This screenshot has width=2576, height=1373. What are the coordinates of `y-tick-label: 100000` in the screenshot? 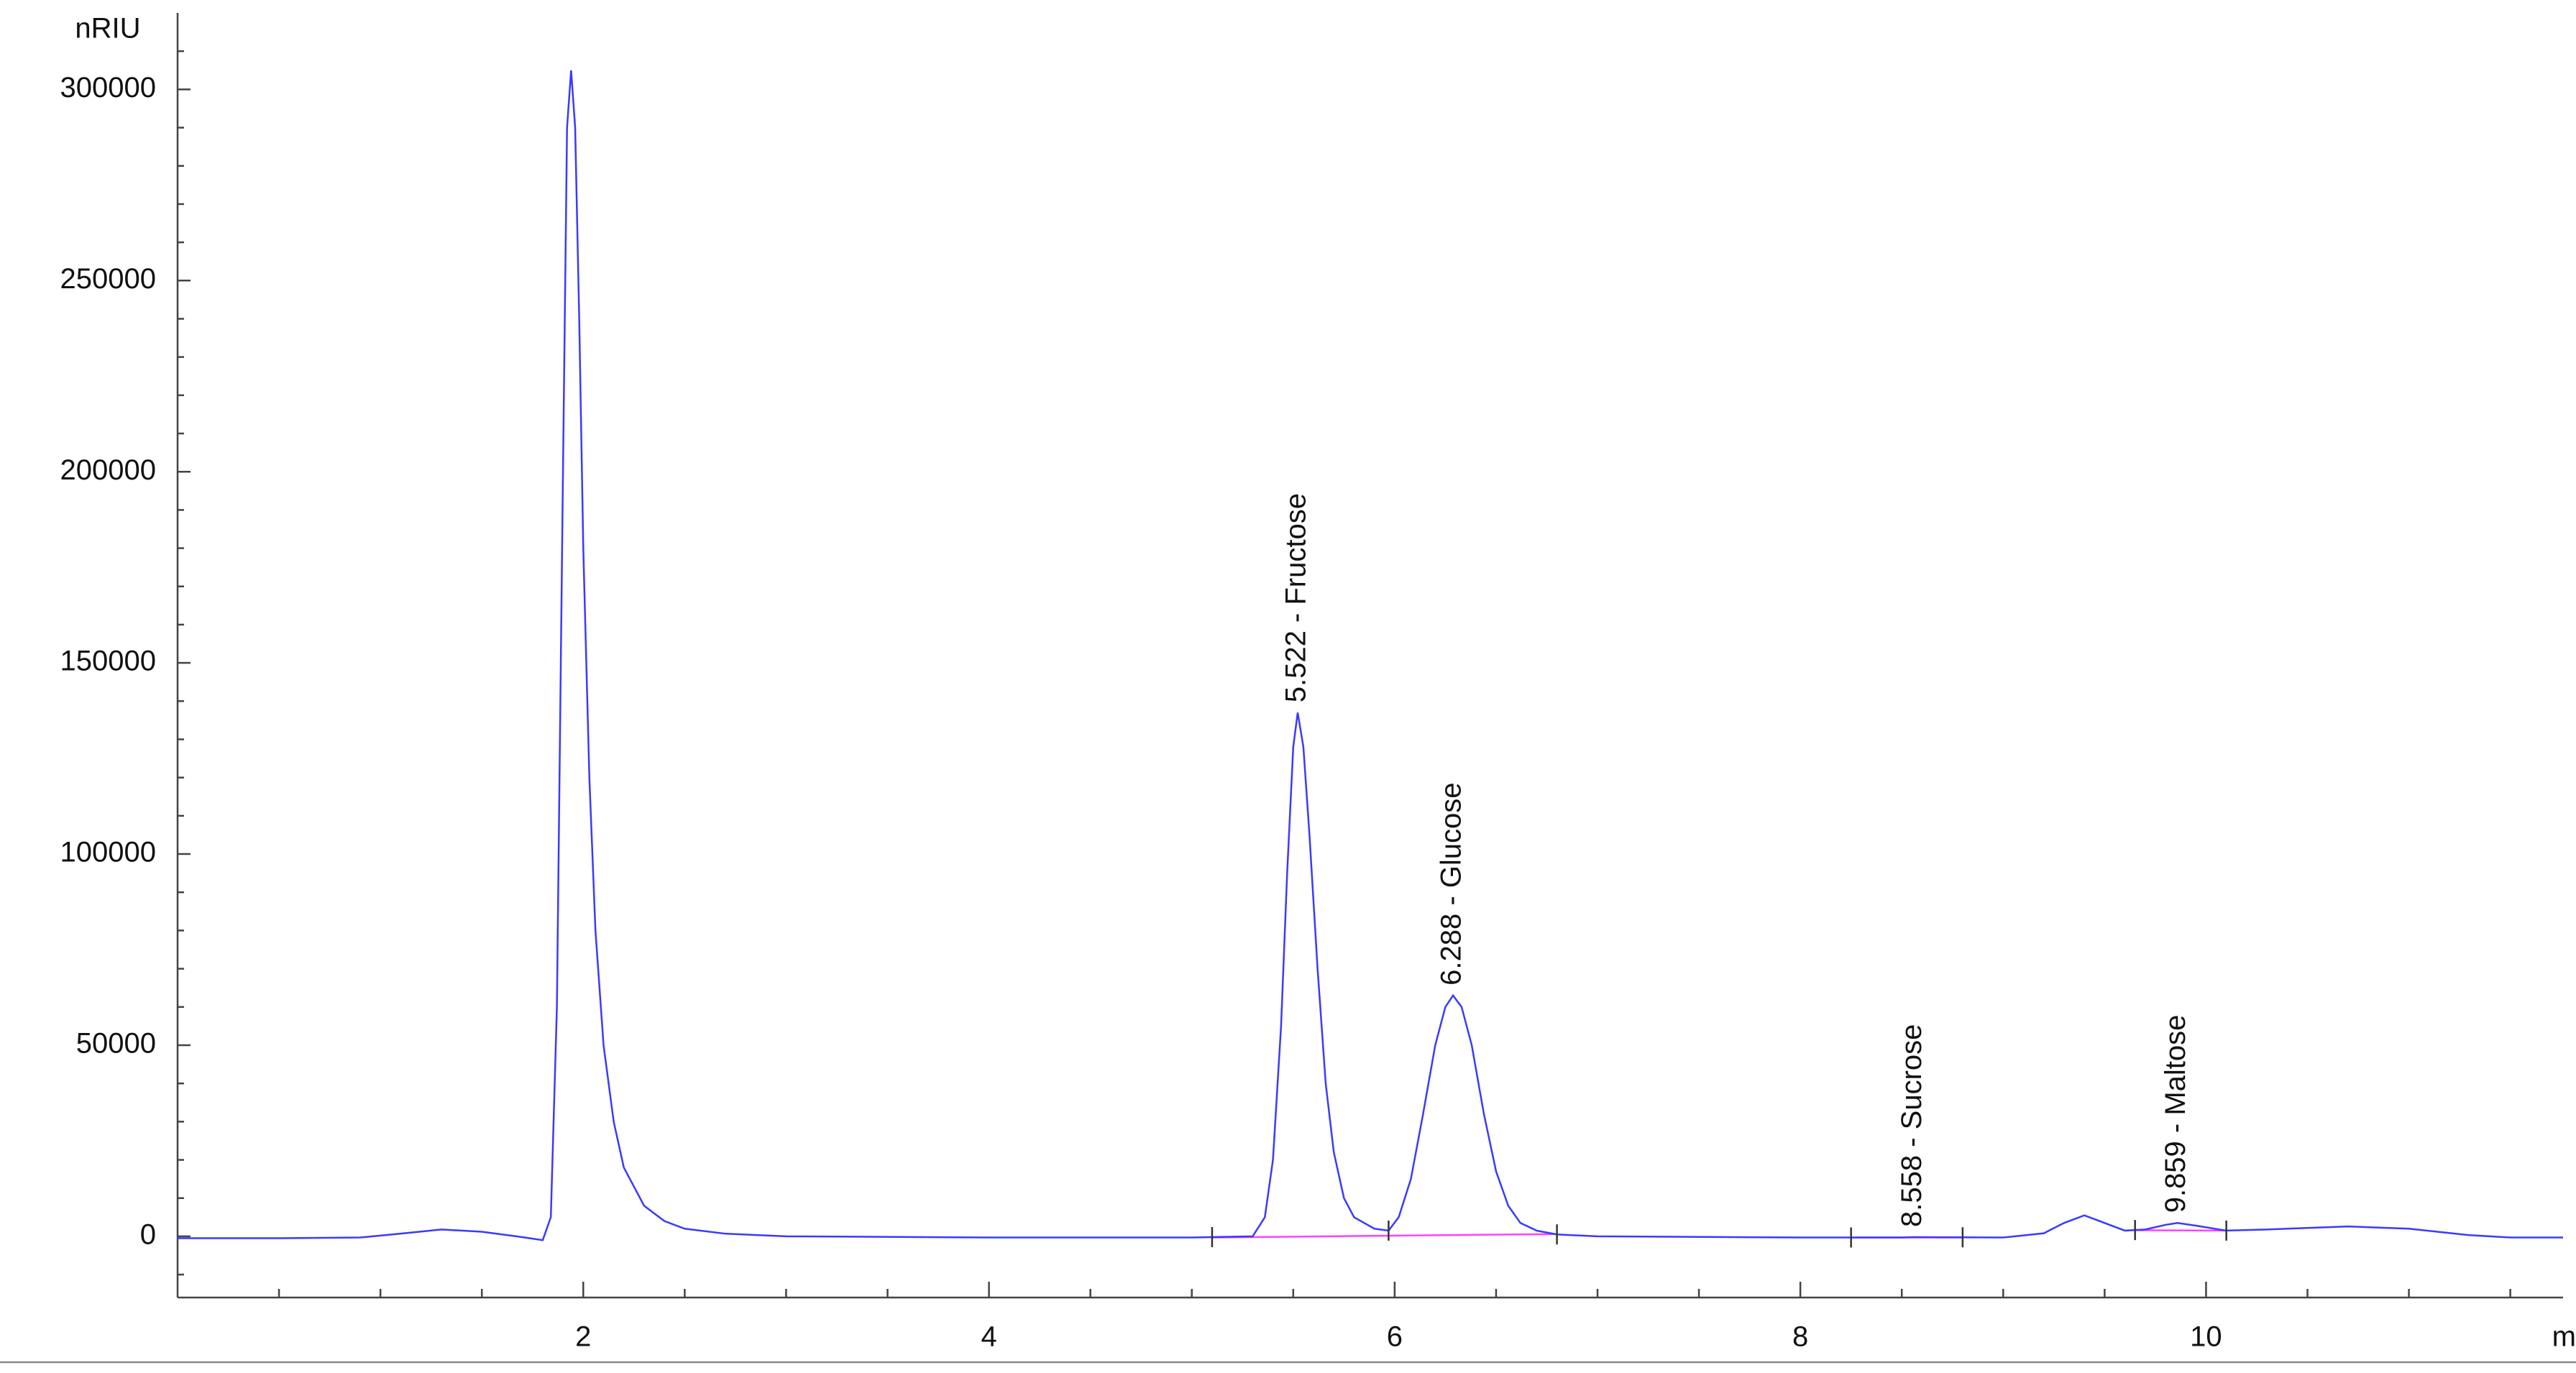 It's located at (108, 853).